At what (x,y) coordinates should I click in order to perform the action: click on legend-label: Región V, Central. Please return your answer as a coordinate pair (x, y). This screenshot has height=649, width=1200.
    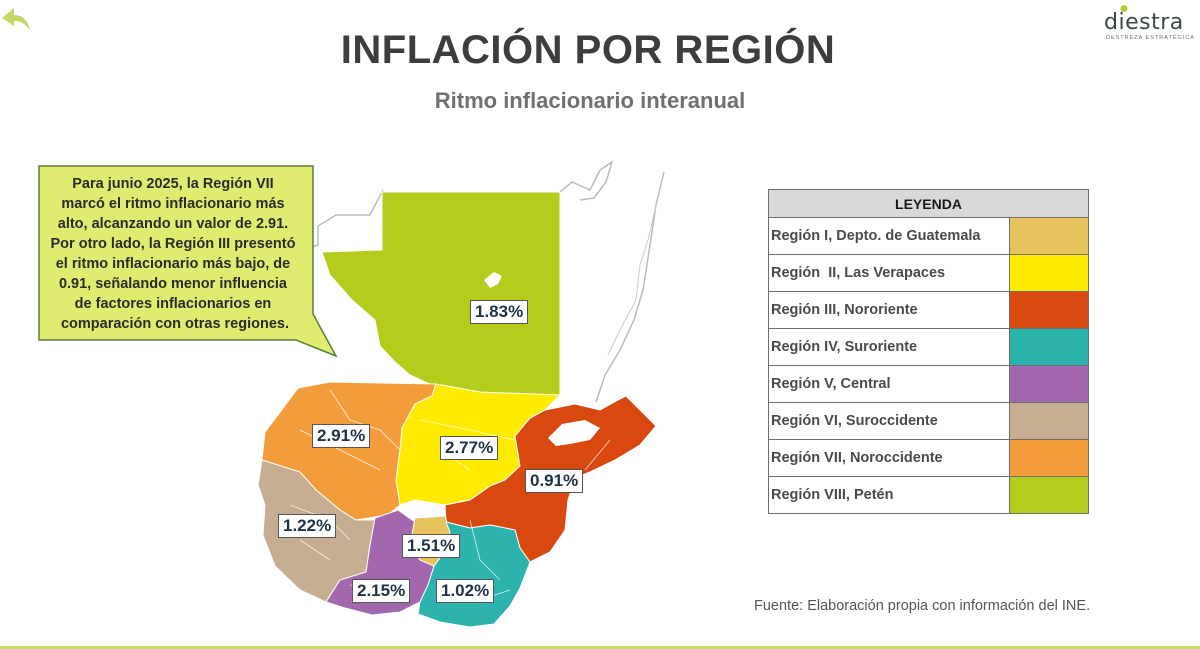
    Looking at the image, I should click on (889, 384).